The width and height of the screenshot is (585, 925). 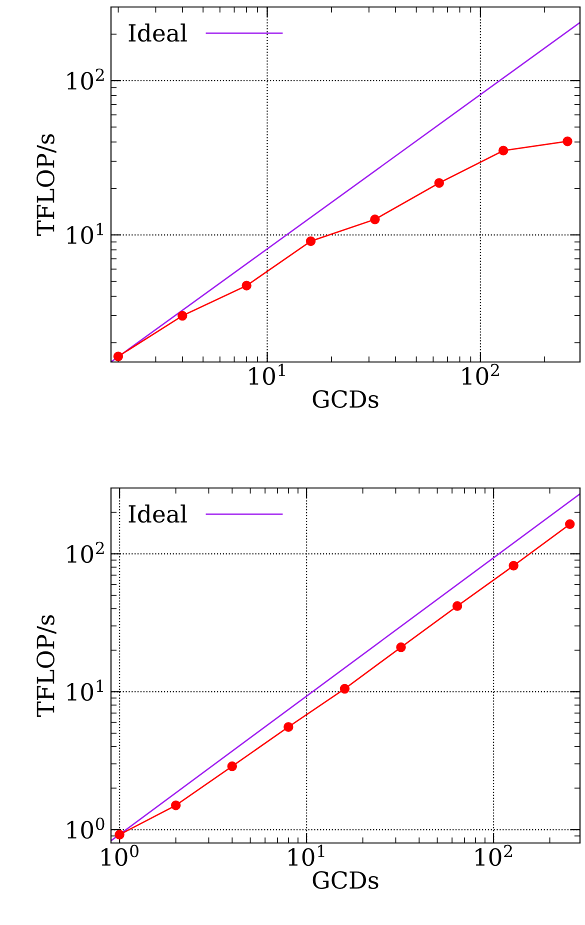 I want to click on x-tick-label: 10$^{0}$, so click(x=120, y=855).